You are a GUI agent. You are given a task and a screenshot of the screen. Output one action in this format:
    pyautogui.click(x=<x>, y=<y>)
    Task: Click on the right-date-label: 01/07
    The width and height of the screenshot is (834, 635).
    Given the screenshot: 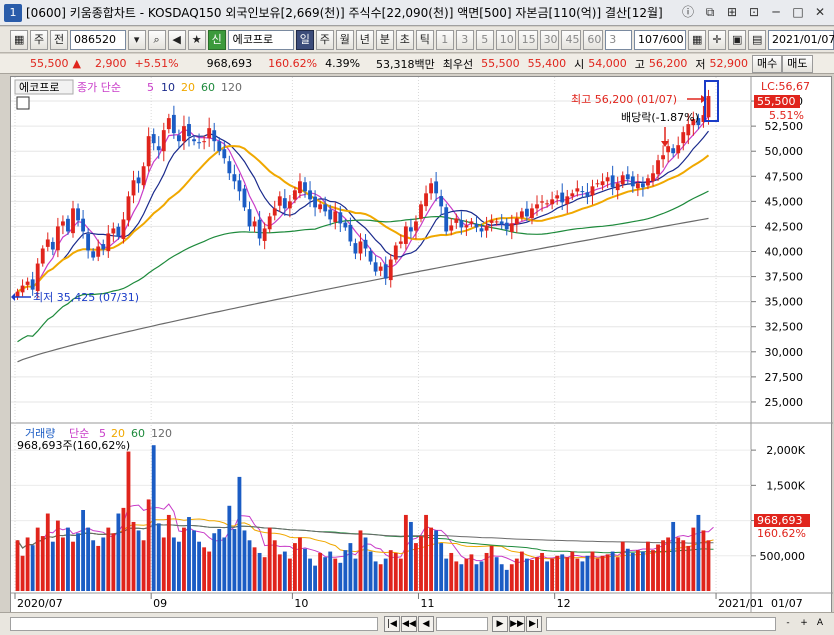 What is the action you would take?
    pyautogui.click(x=787, y=603)
    